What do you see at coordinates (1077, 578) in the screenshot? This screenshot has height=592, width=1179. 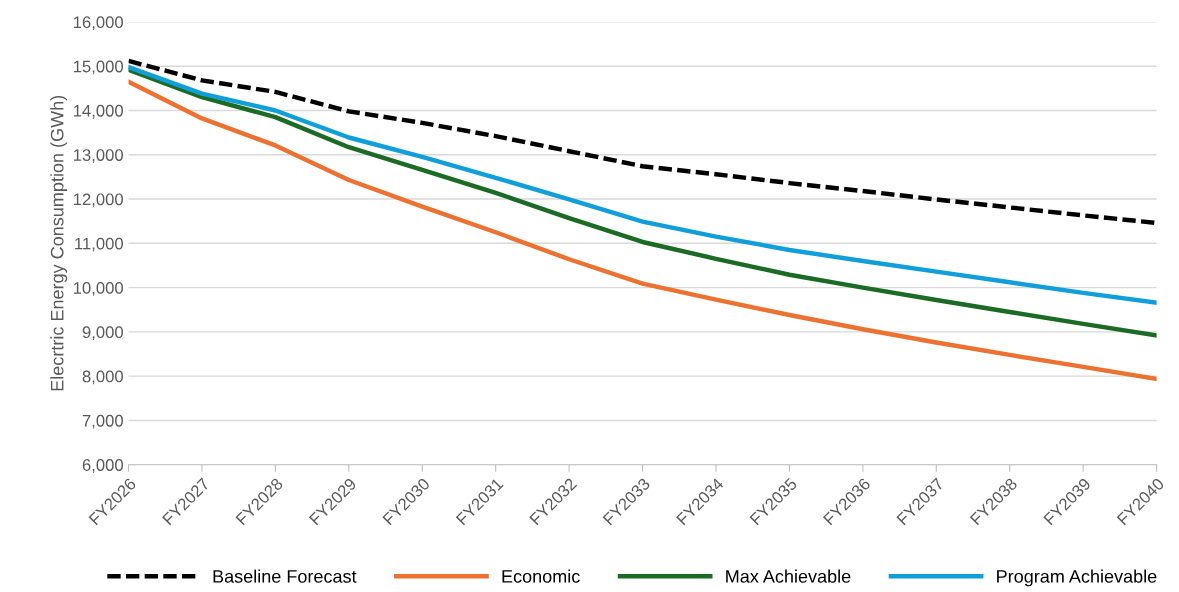 I see `legend-label: Program Achievable` at bounding box center [1077, 578].